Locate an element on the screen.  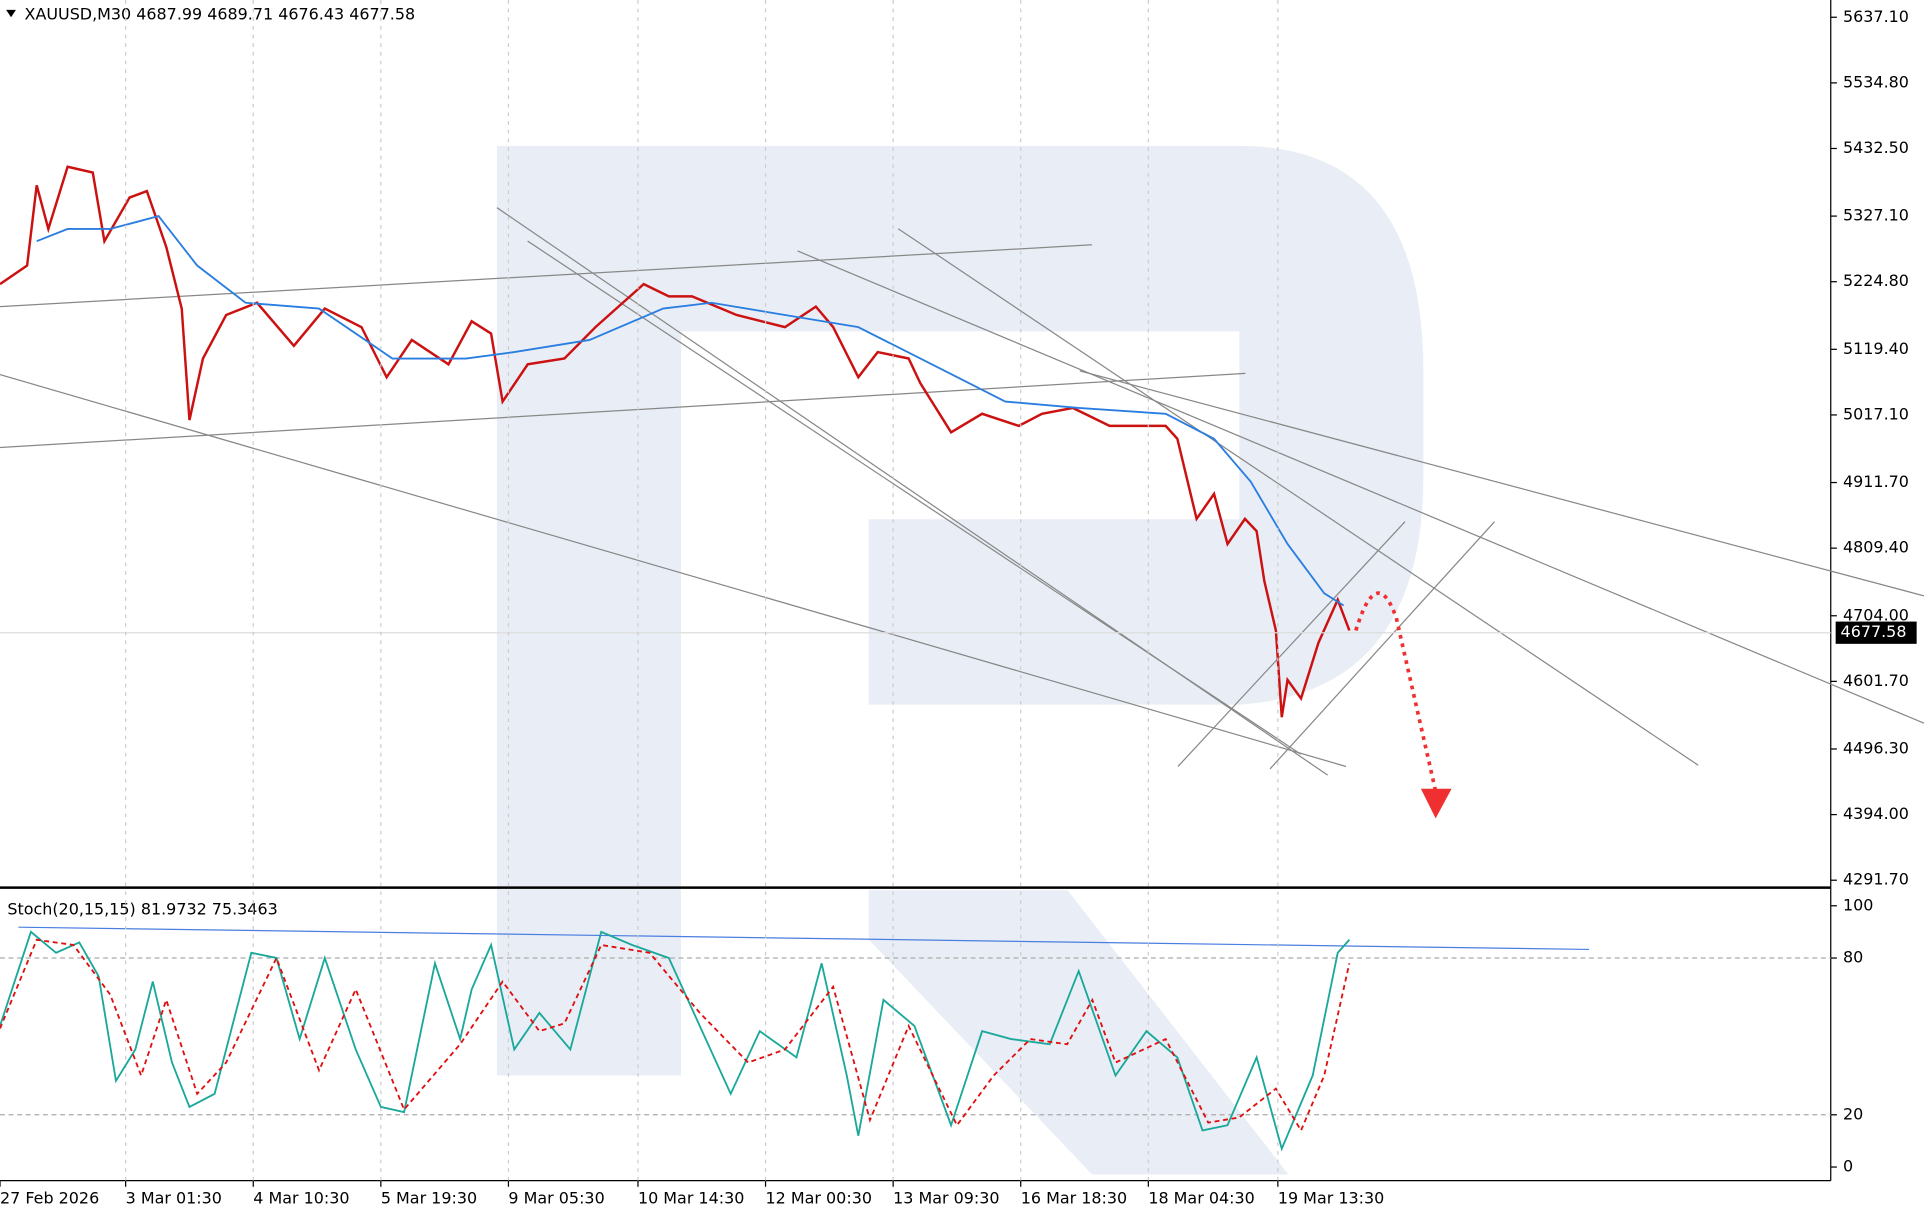
y-tick-label: 4601.70 is located at coordinates (1876, 680).